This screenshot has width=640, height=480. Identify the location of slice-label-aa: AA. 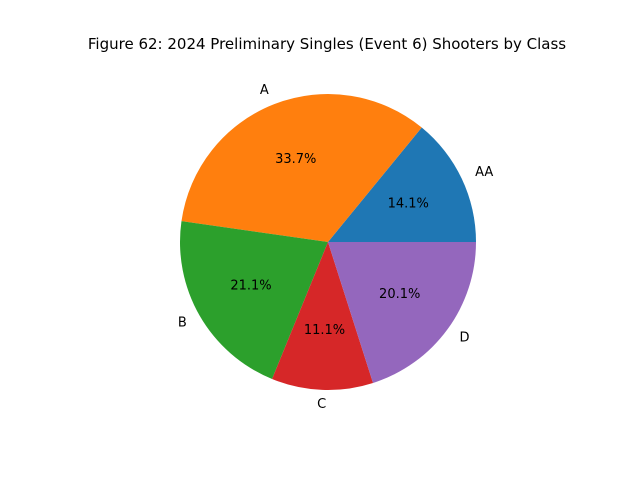
(484, 172).